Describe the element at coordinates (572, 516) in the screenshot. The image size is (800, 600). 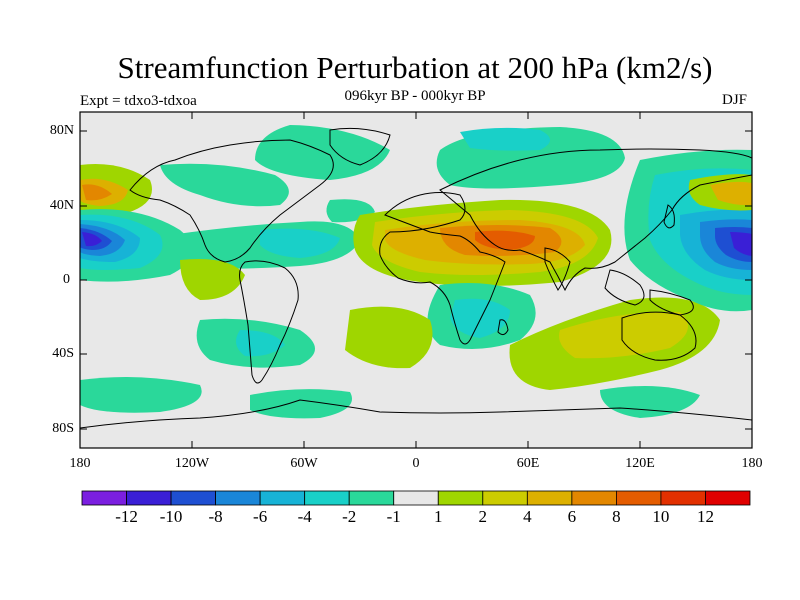
I see `colorbar-label: 6` at that location.